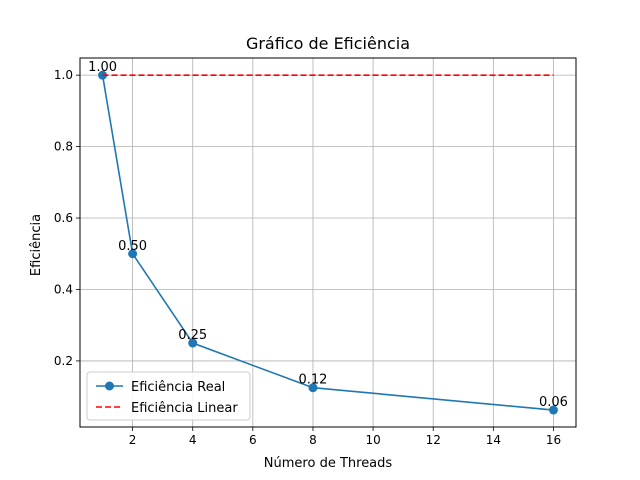 This screenshot has width=640, height=480. Describe the element at coordinates (63, 75) in the screenshot. I see `y-tick-label: 1.0` at that location.